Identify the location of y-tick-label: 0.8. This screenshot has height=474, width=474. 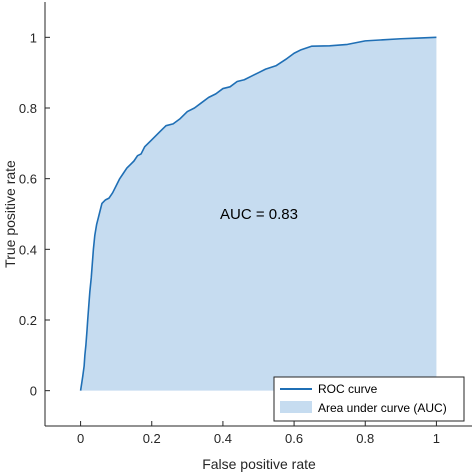
(28, 108).